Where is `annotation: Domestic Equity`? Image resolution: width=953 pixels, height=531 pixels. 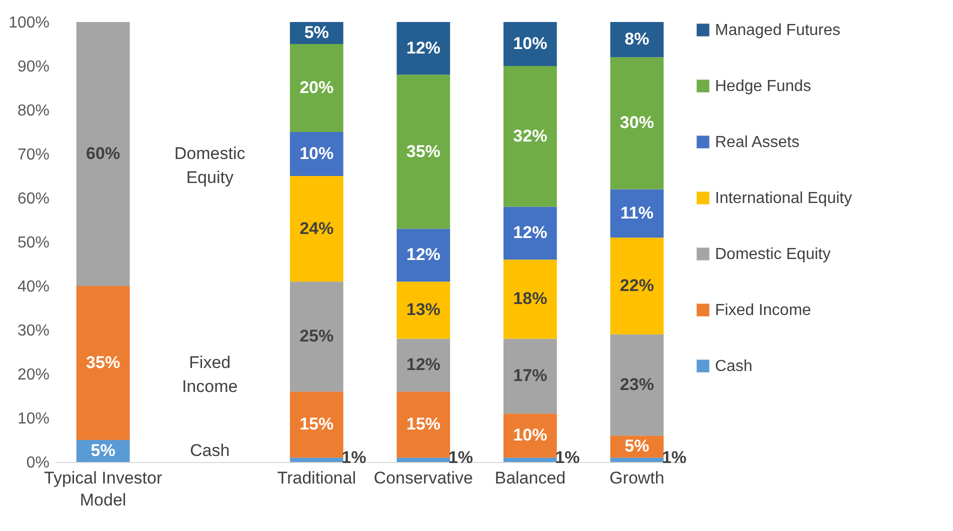
annotation: Domestic Equity is located at coordinates (210, 165).